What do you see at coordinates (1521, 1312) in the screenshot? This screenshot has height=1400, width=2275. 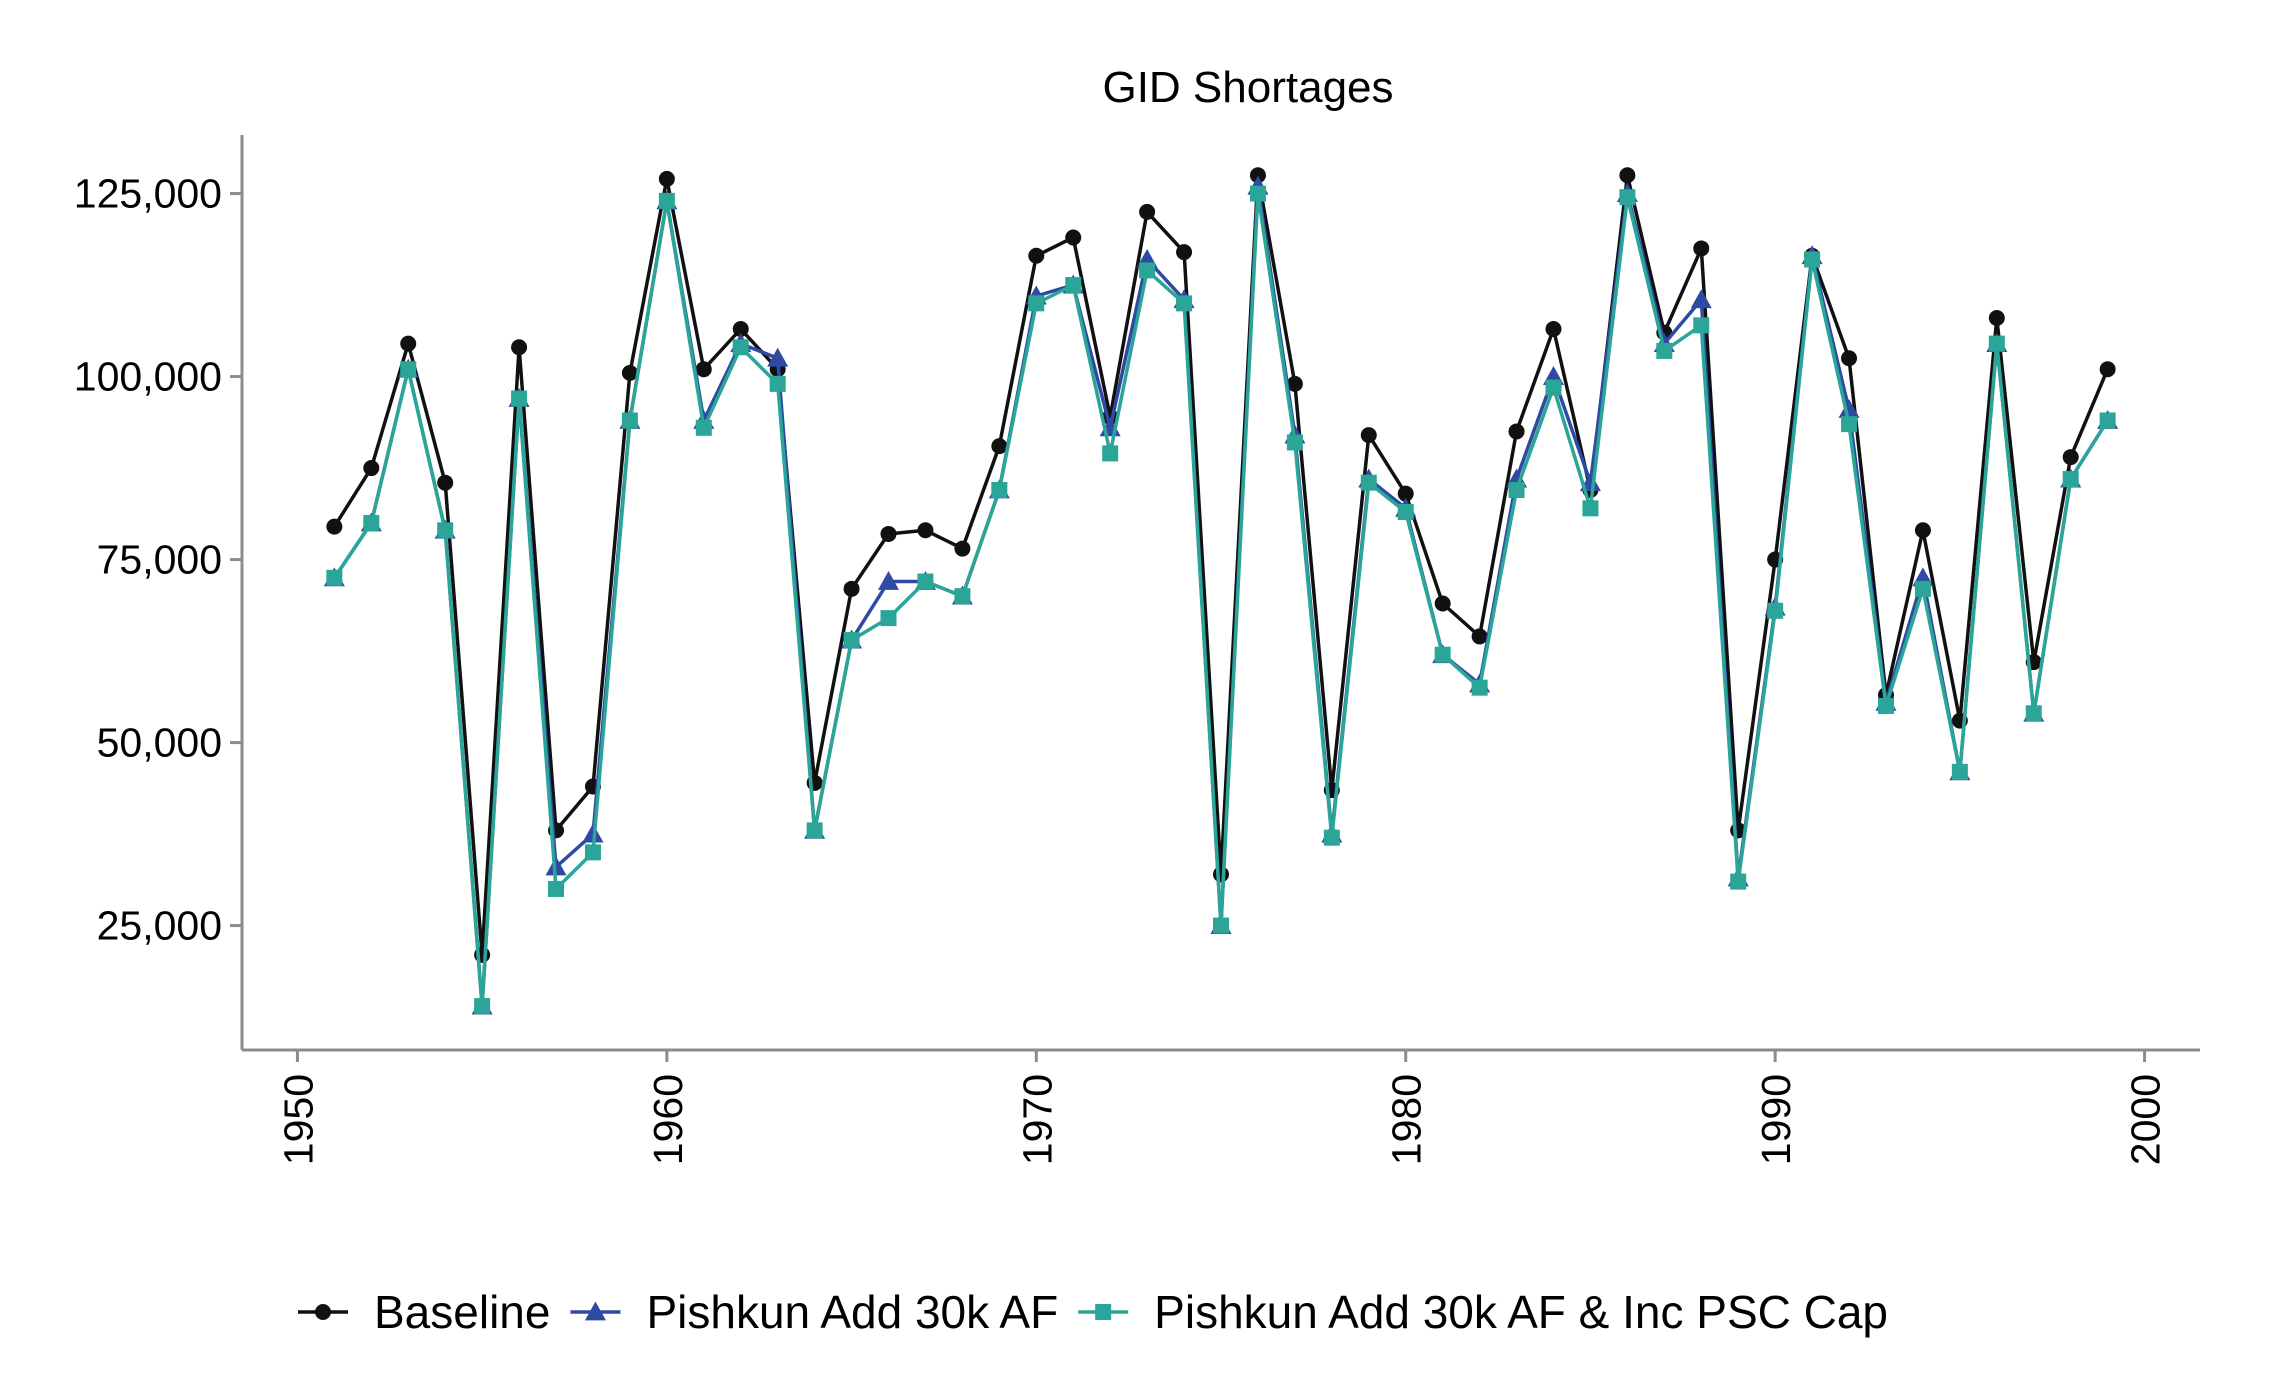 I see `legend-label: Pishkun Add 30k AF & Inc PSC Cap` at bounding box center [1521, 1312].